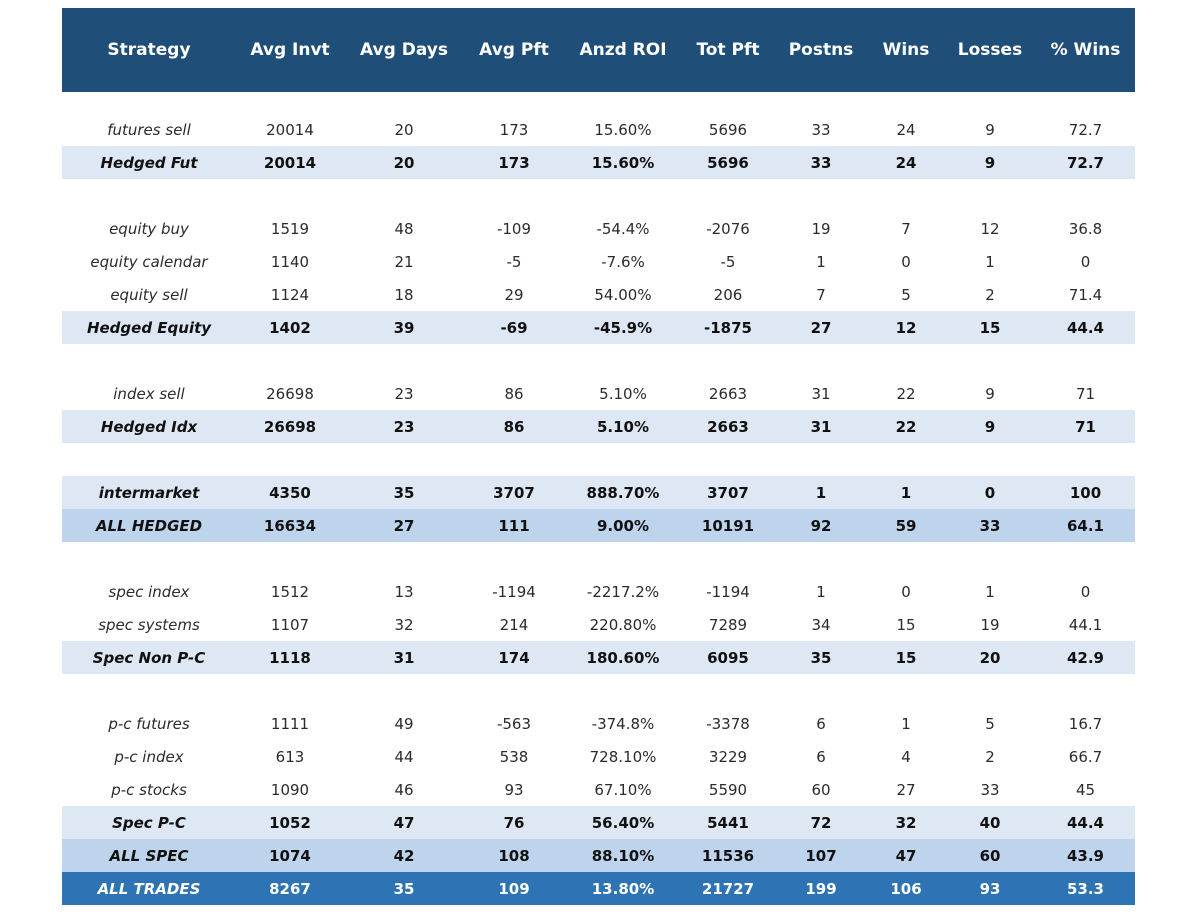 The width and height of the screenshot is (1197, 917). What do you see at coordinates (1085, 393) in the screenshot?
I see `table-cell: 71` at bounding box center [1085, 393].